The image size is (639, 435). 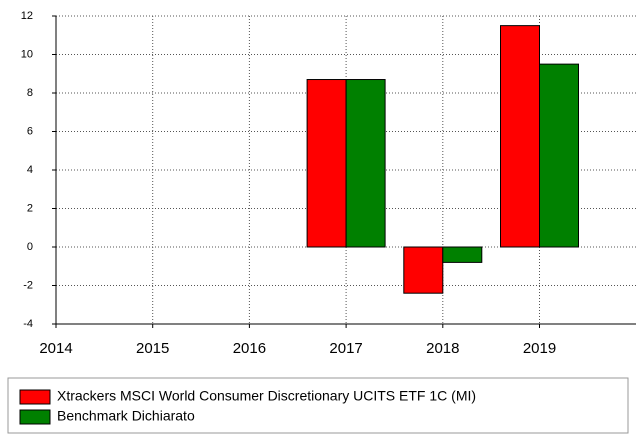 What do you see at coordinates (55, 348) in the screenshot?
I see `x-tick-label: 2014` at bounding box center [55, 348].